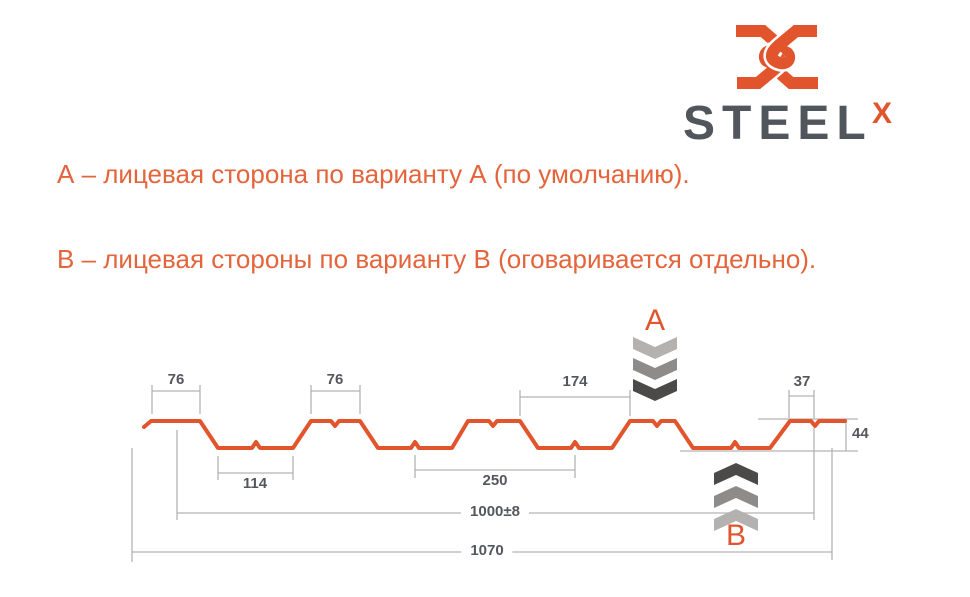 The height and width of the screenshot is (597, 970). What do you see at coordinates (335, 379) in the screenshot?
I see `dim-crest2-width: 76` at bounding box center [335, 379].